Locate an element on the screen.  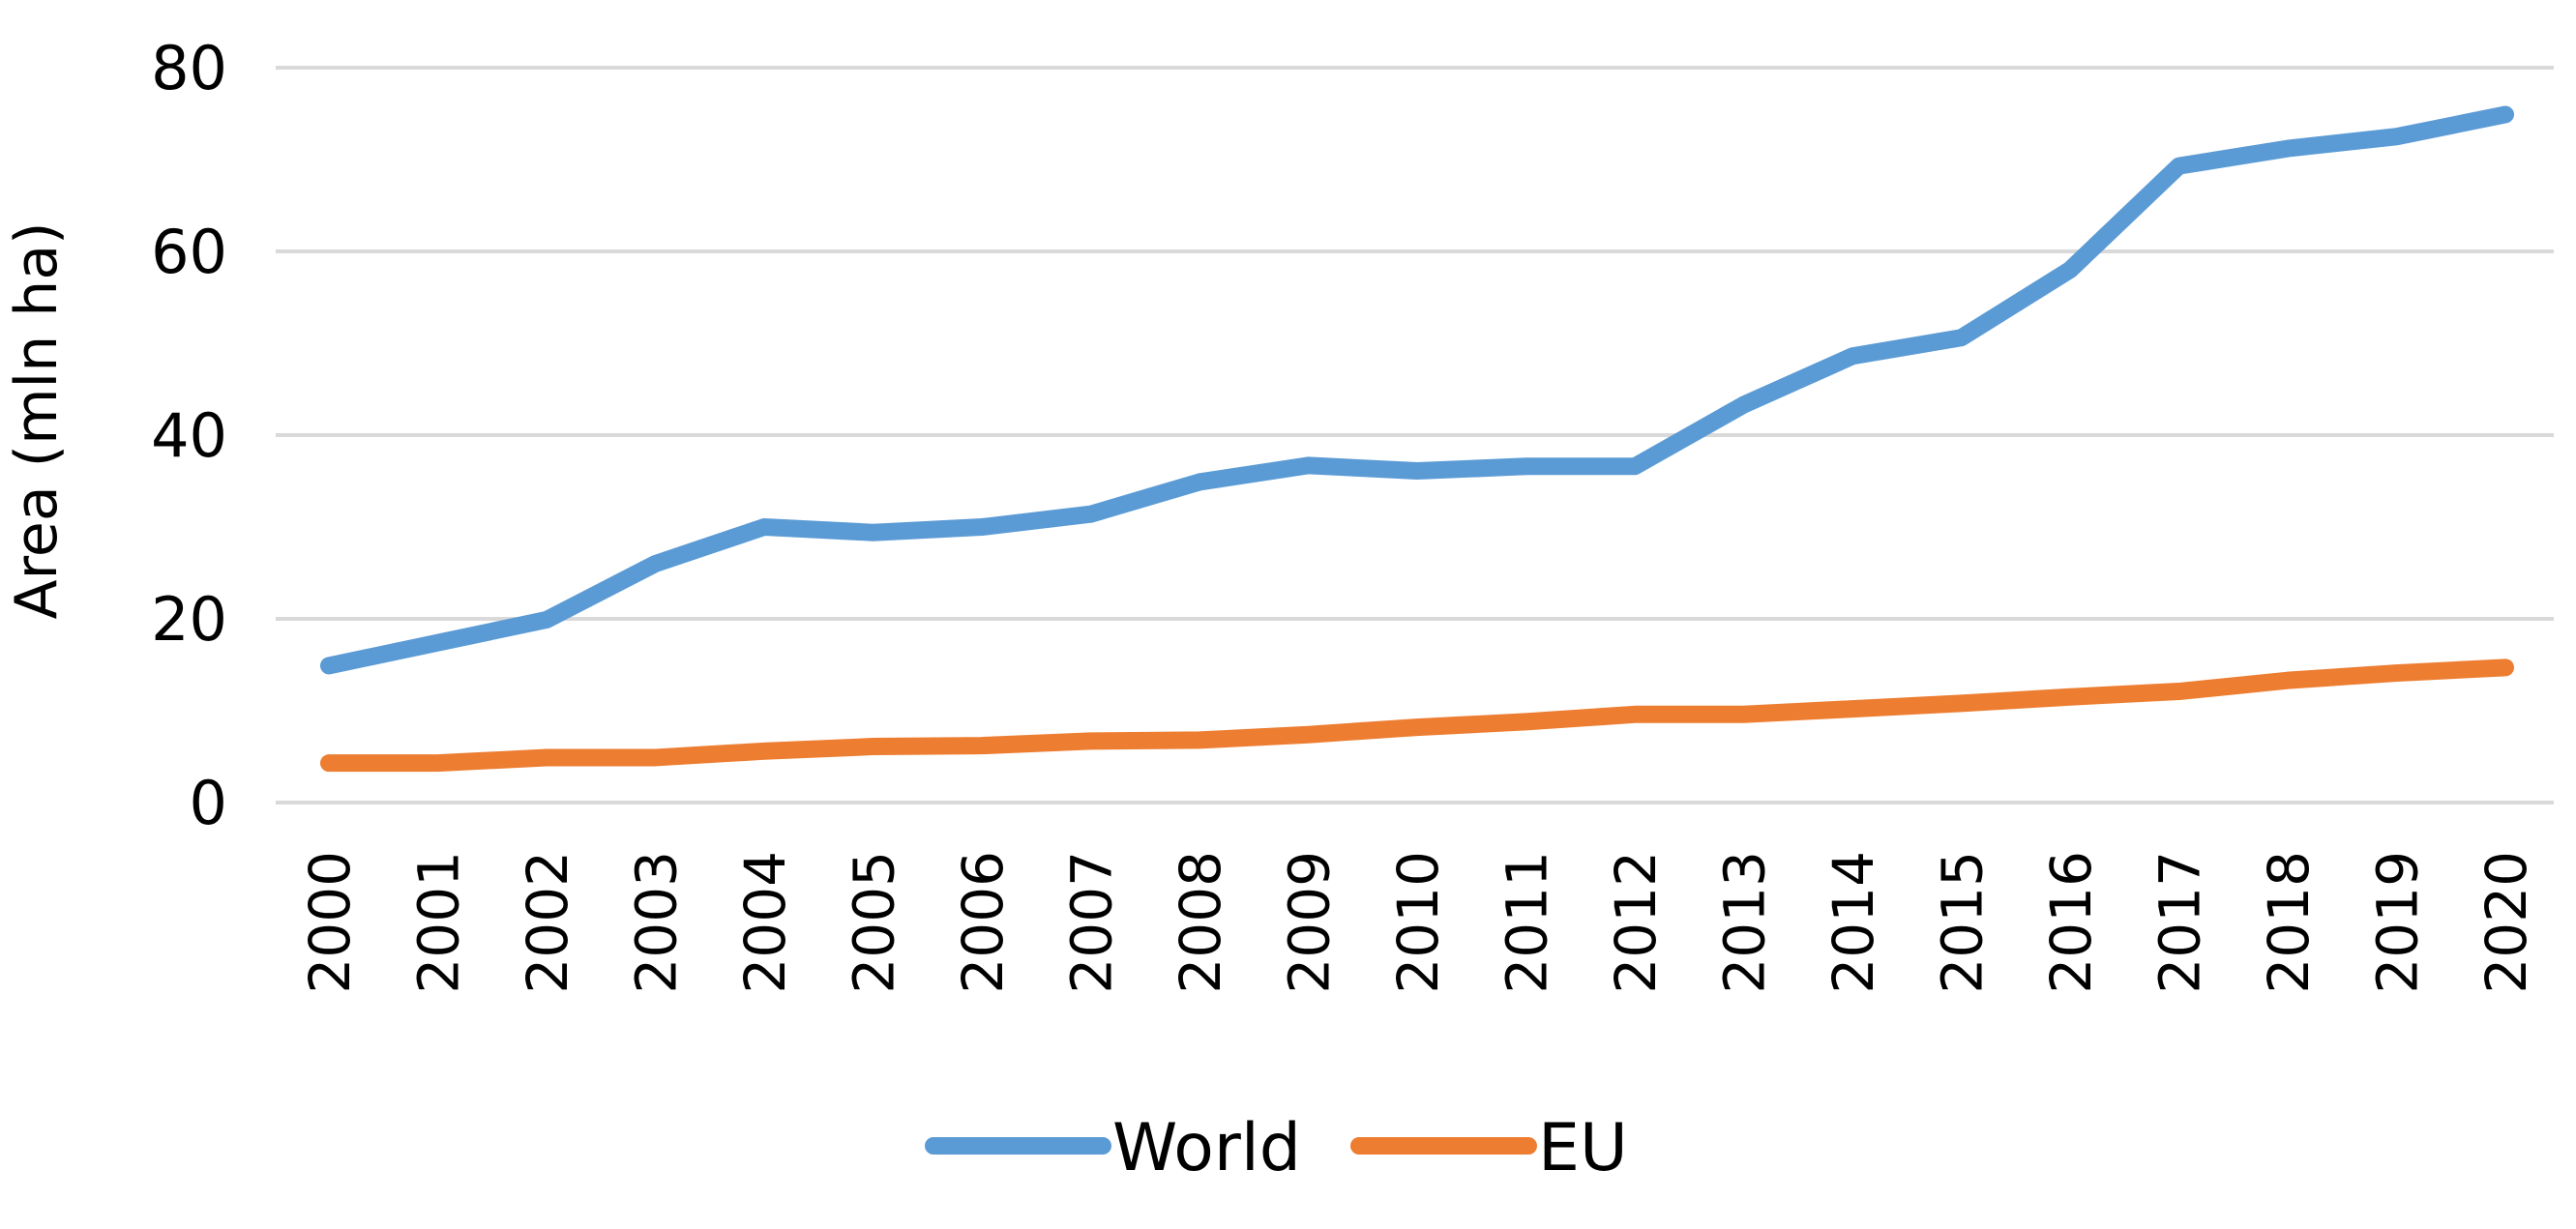
x-tick-label: 2000 is located at coordinates (330, 922).